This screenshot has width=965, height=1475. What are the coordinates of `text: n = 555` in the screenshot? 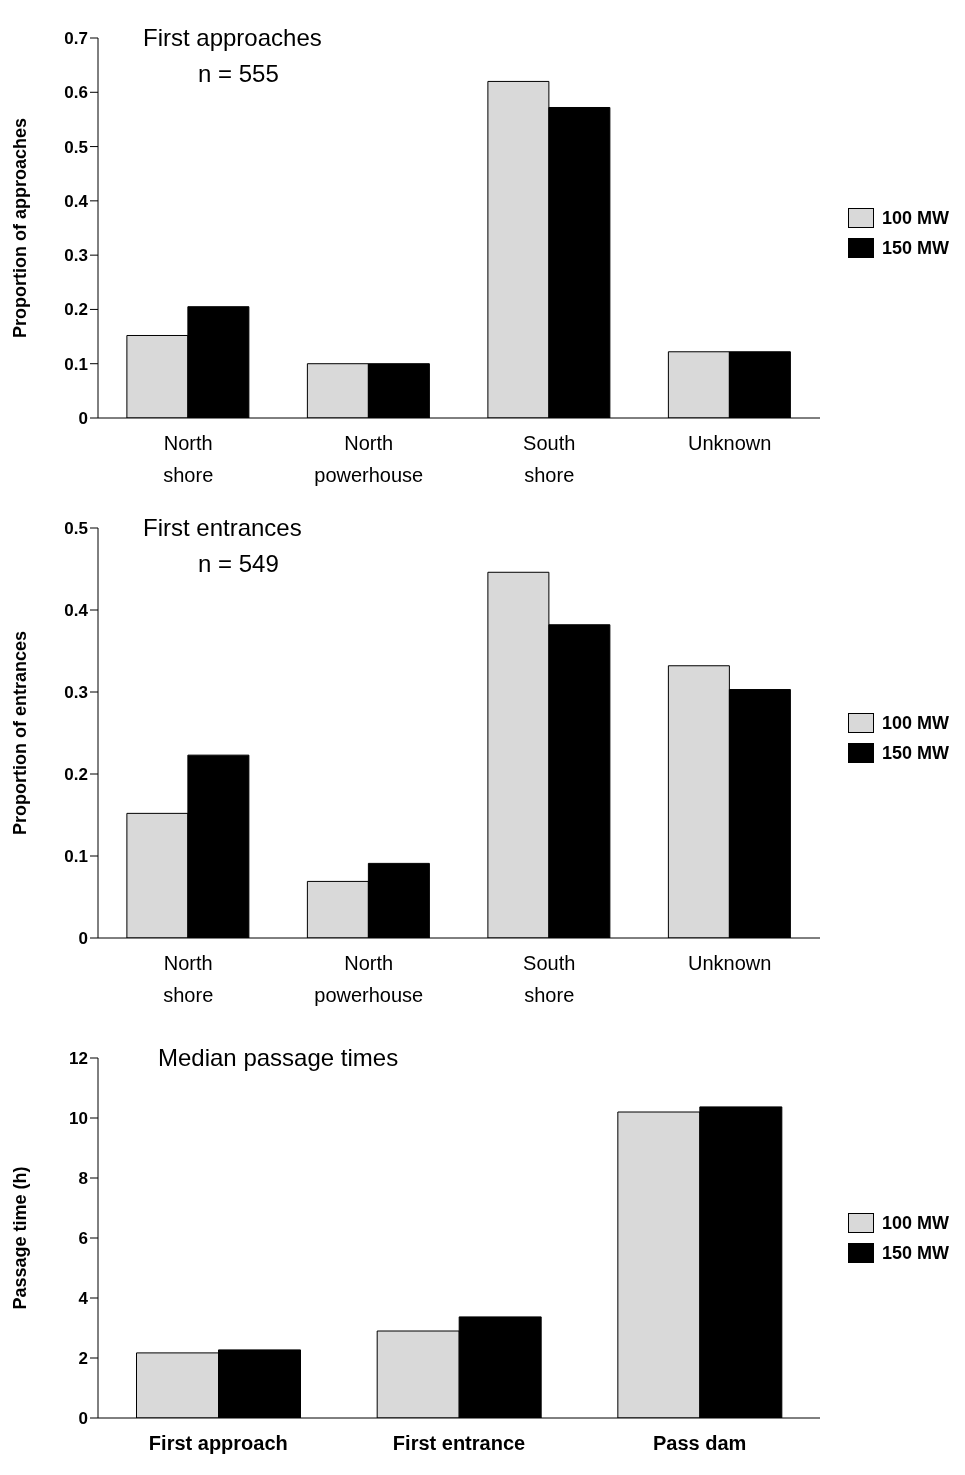 It's located at (238, 74).